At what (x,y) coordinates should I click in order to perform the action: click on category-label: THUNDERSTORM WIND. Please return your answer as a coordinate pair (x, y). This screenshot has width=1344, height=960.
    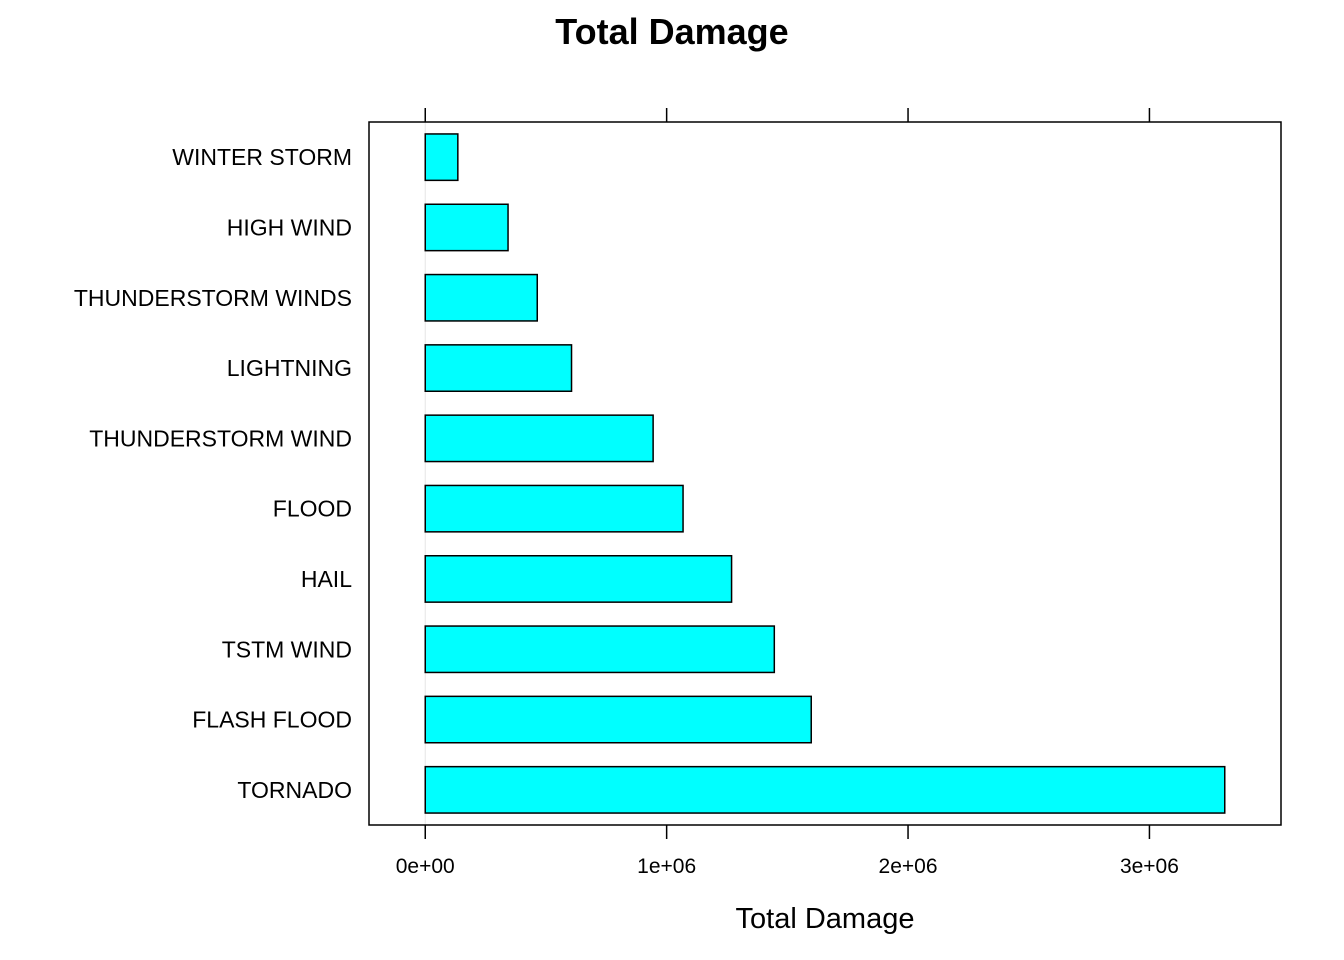
    Looking at the image, I should click on (220, 438).